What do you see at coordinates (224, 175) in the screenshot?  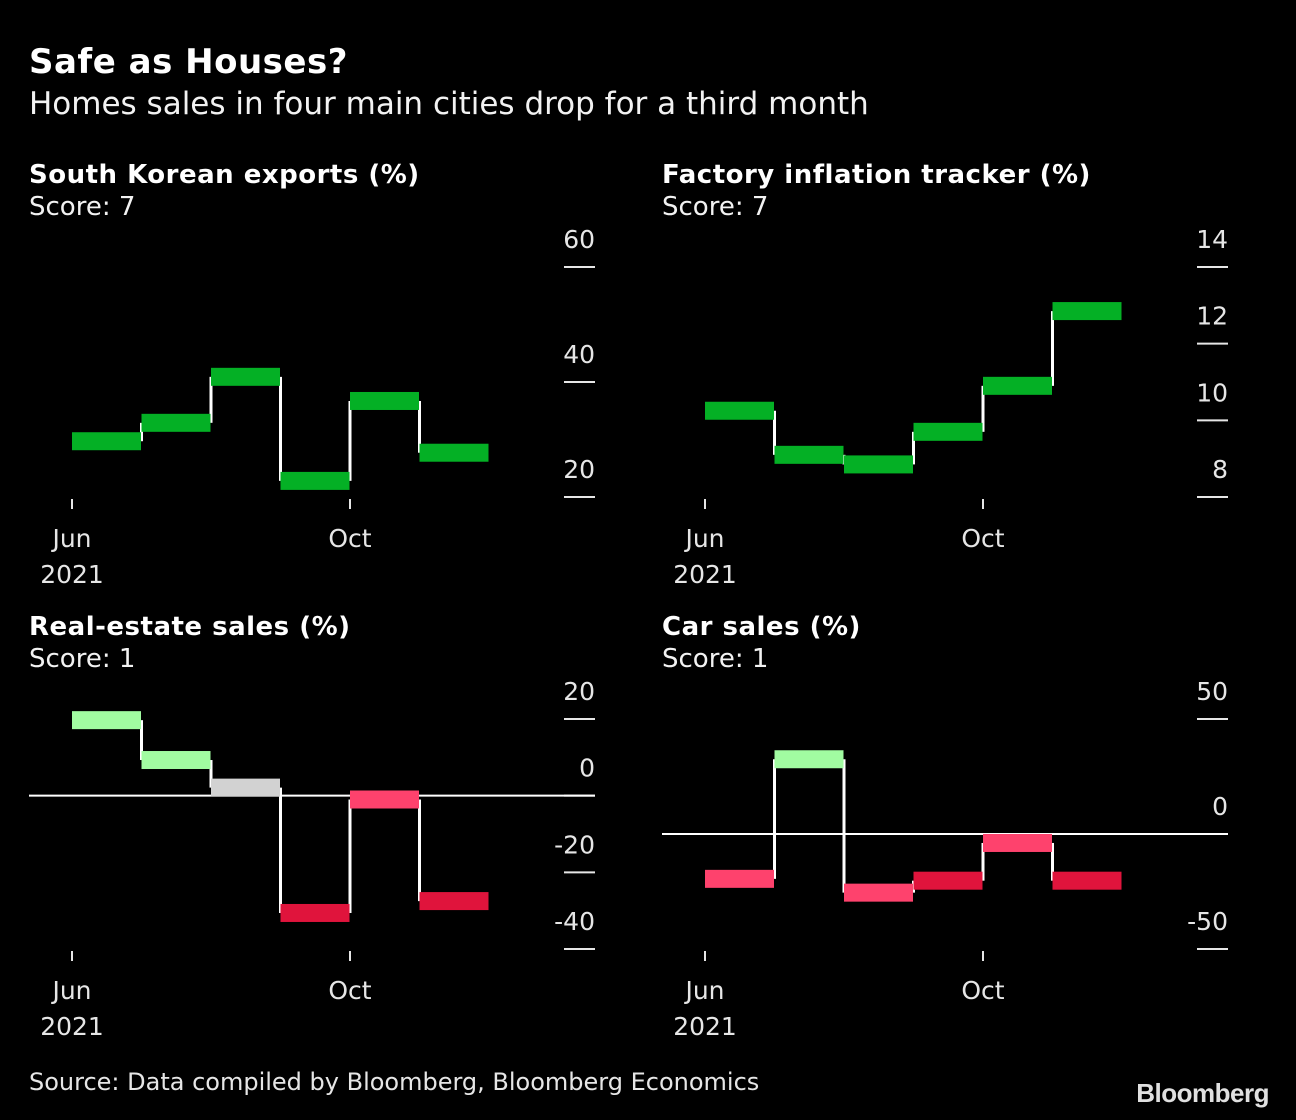 I see `panel-title: South Korean exports (%)` at bounding box center [224, 175].